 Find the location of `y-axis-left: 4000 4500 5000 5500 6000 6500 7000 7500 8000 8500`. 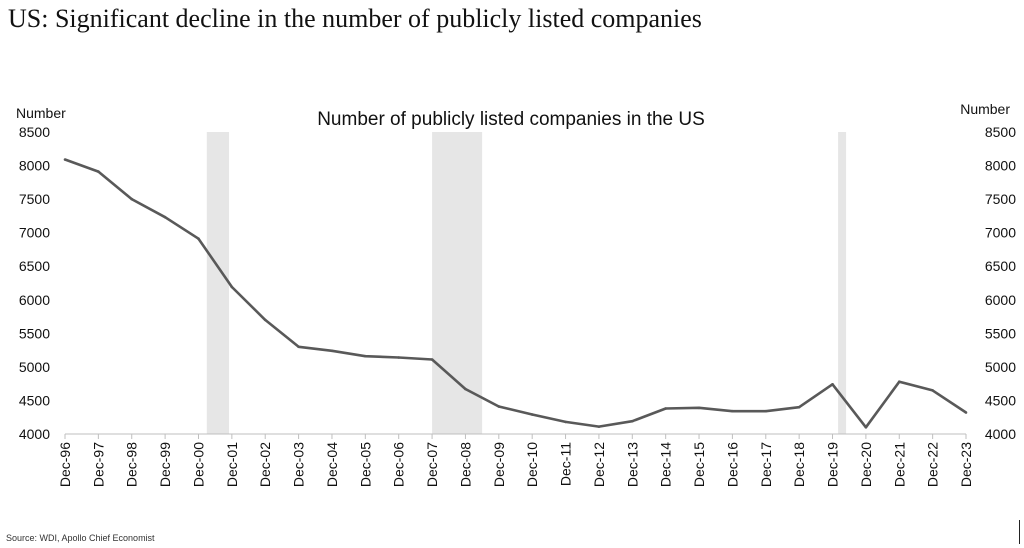

y-axis-left: 4000 4500 5000 5500 6000 6500 7000 7500 8000 8500 is located at coordinates (34, 283).